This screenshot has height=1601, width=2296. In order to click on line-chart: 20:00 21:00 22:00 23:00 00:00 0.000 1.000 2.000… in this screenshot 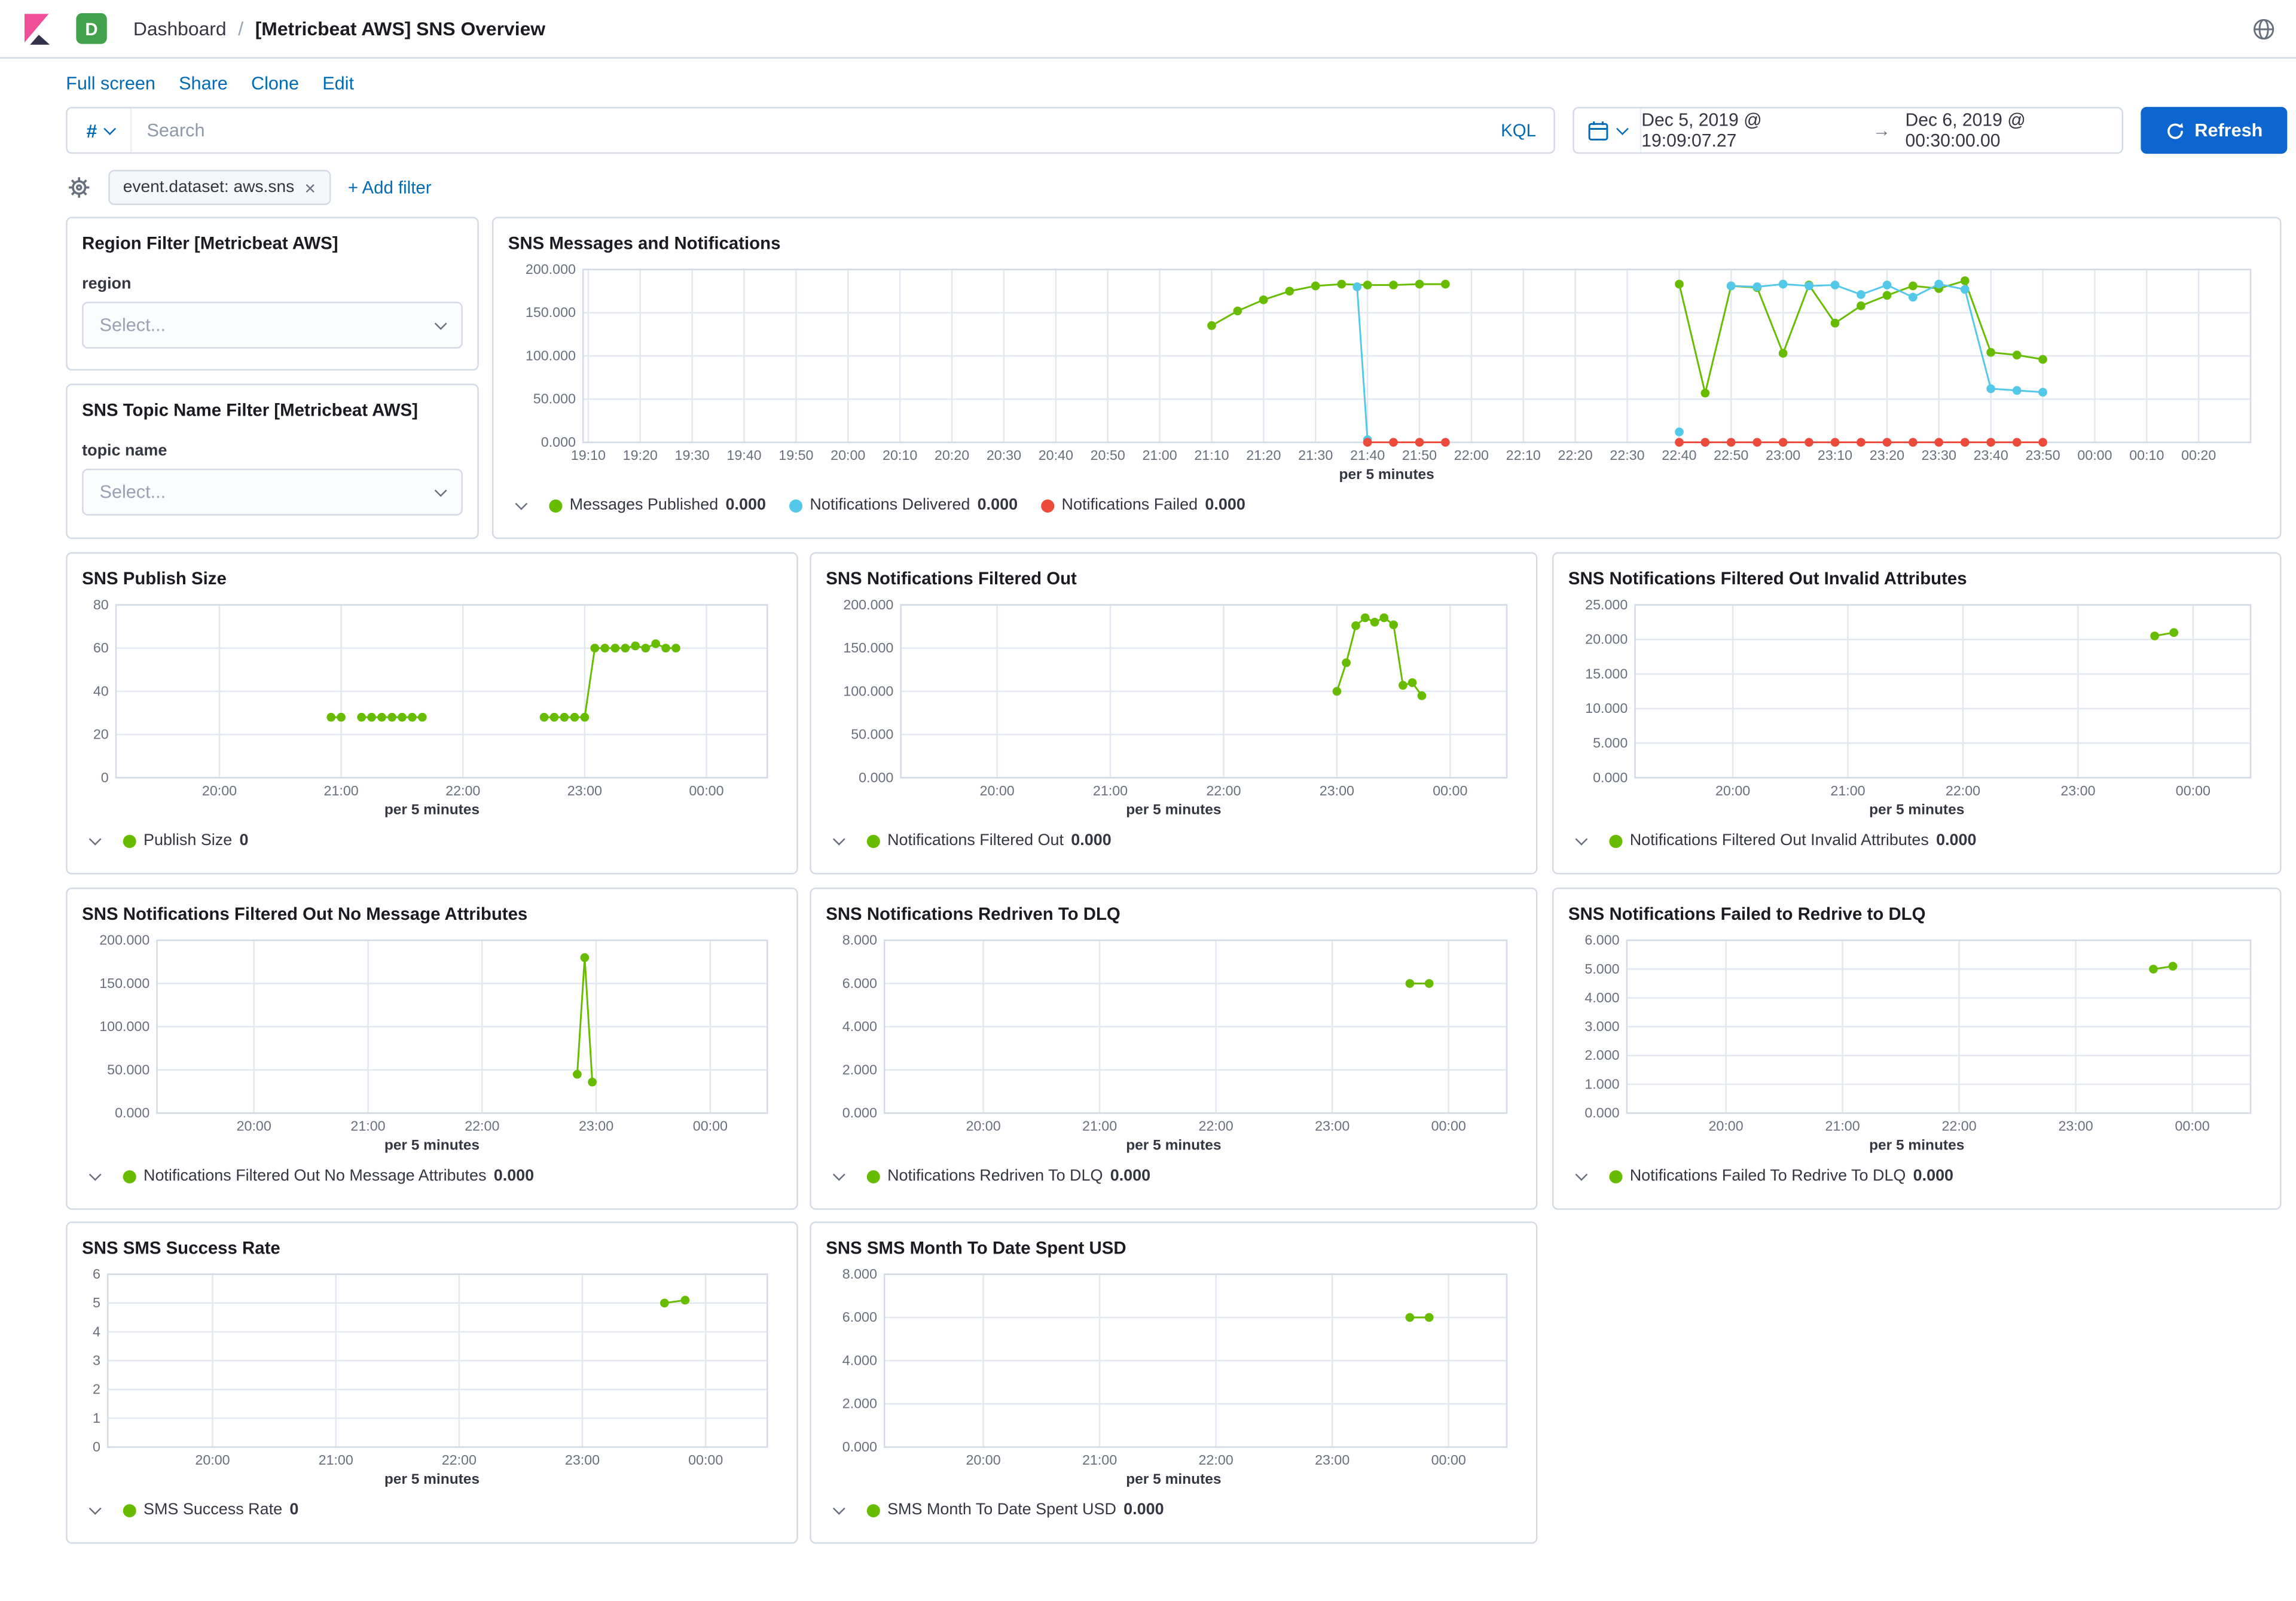, I will do `click(1917, 1034)`.